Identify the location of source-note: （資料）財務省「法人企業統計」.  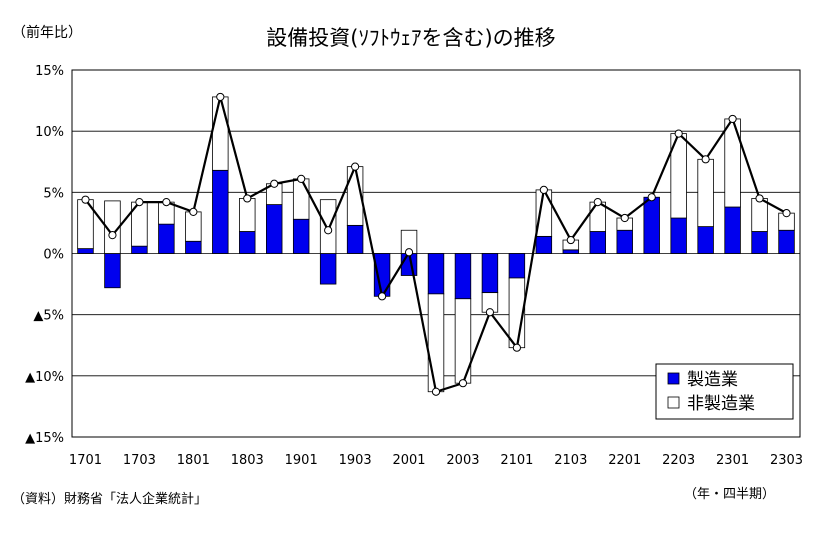
(110, 499).